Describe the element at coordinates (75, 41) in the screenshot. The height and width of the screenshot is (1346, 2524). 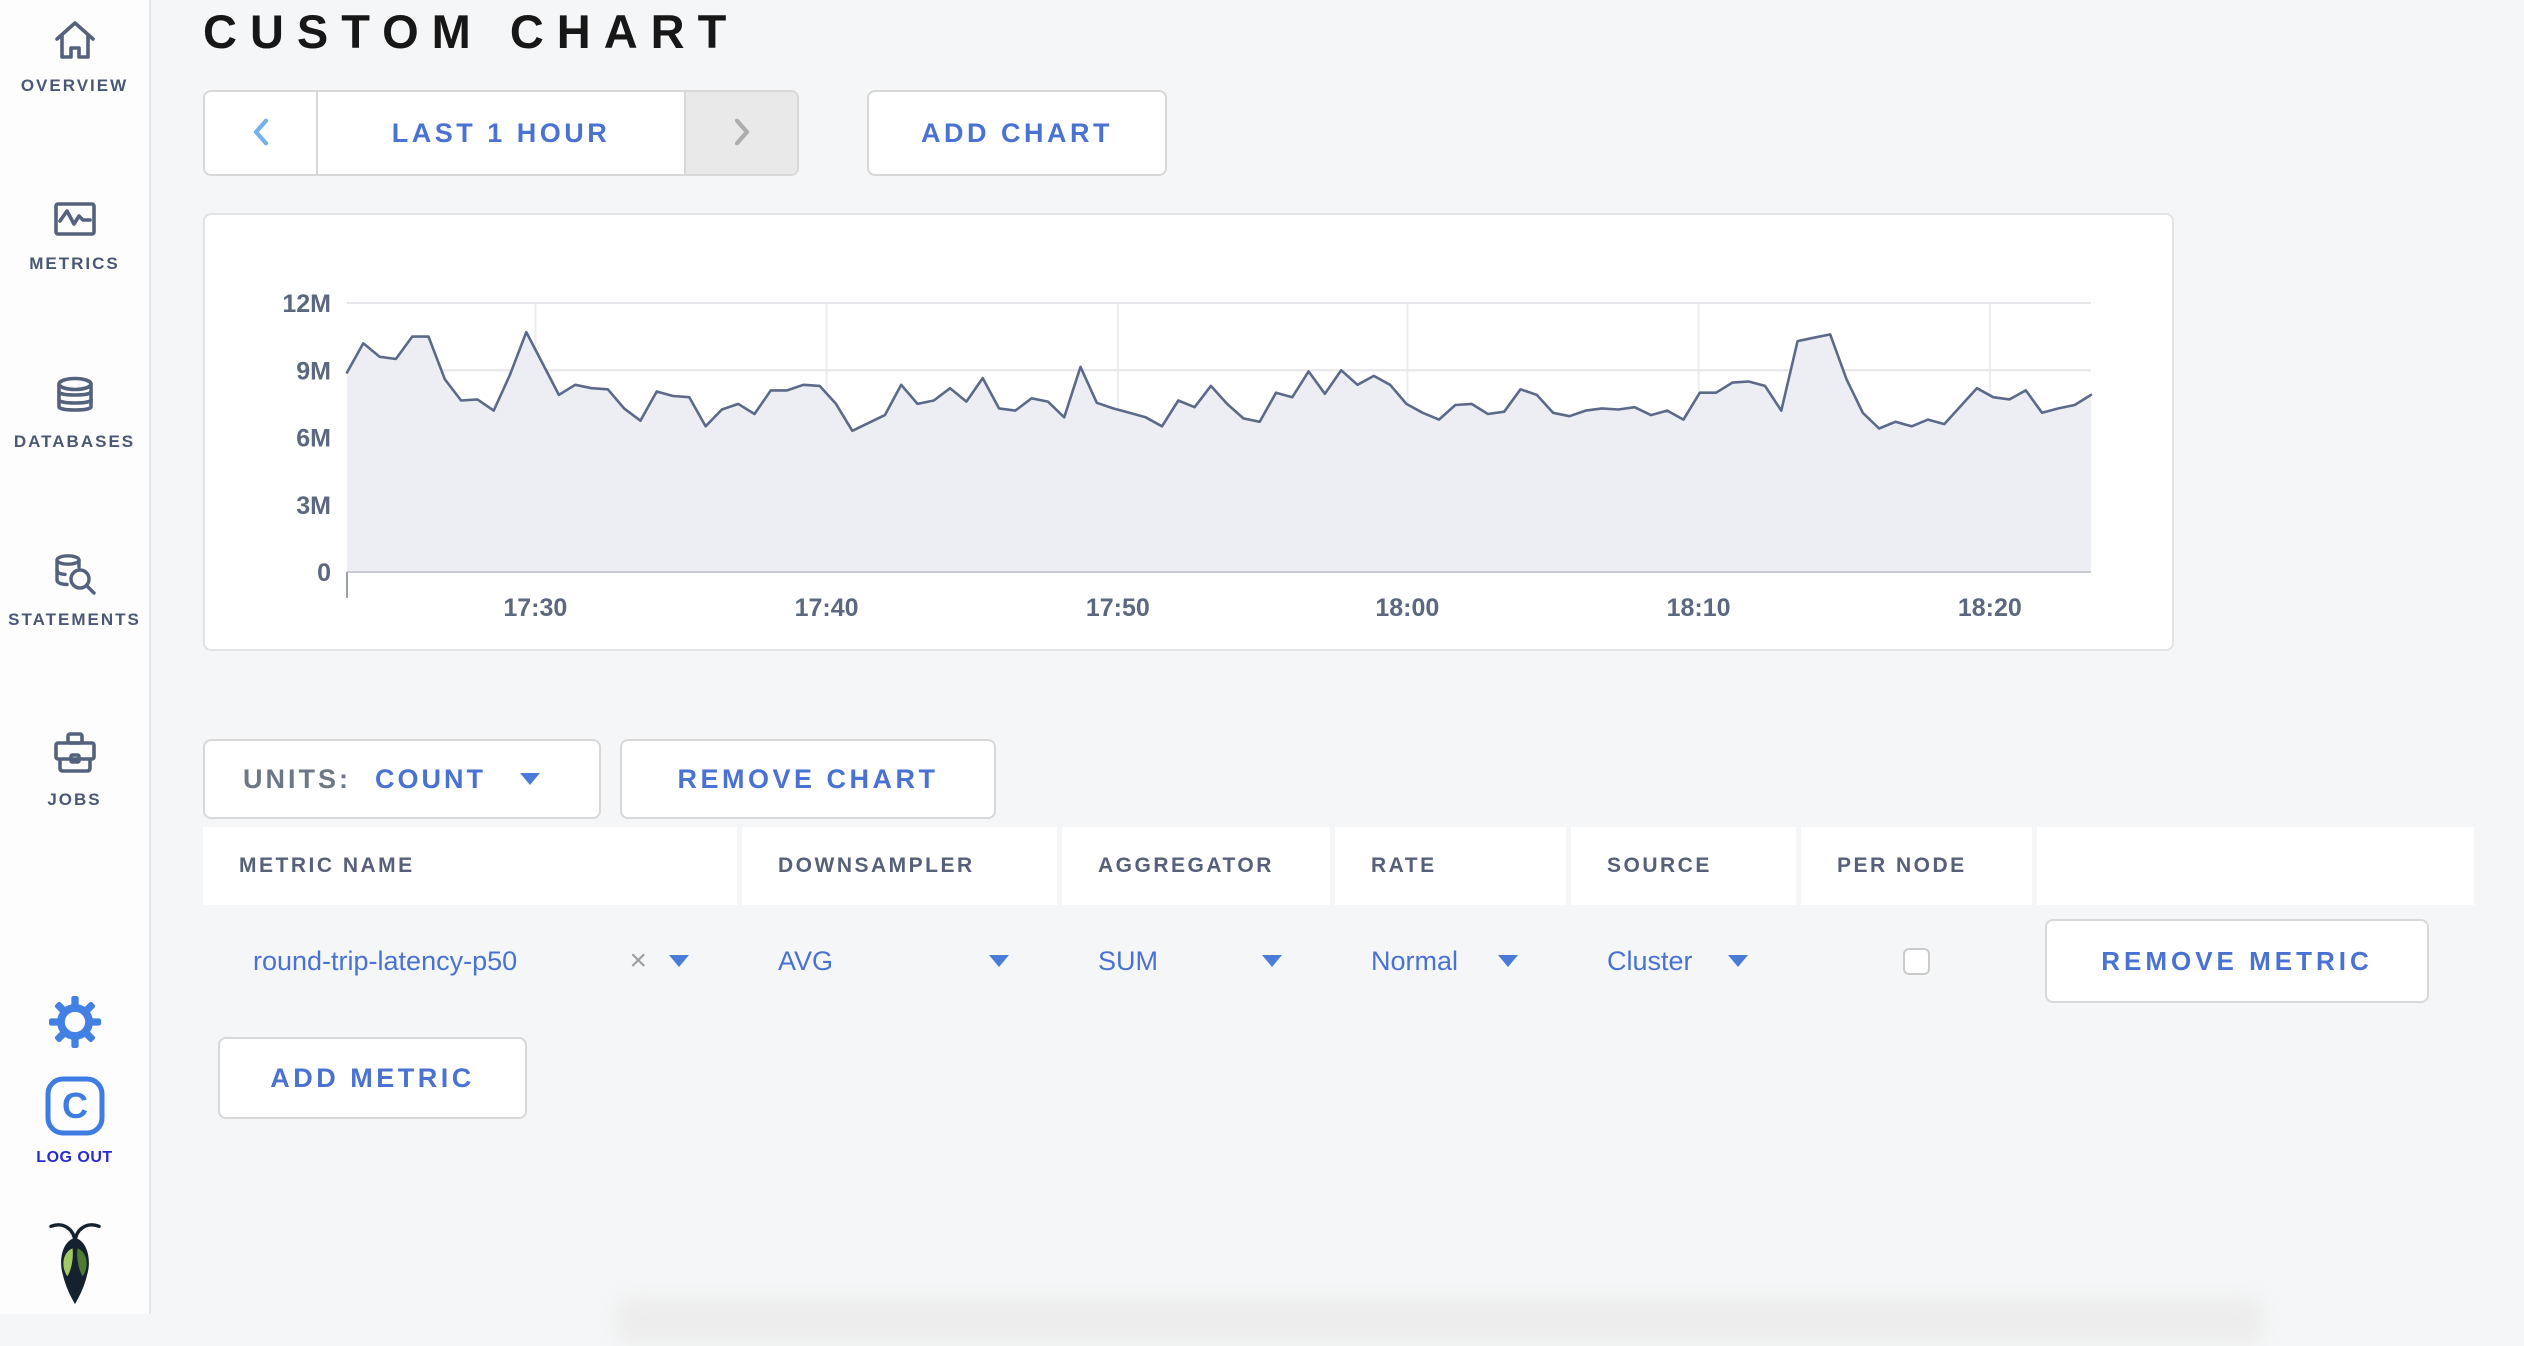
I see `home-icon` at that location.